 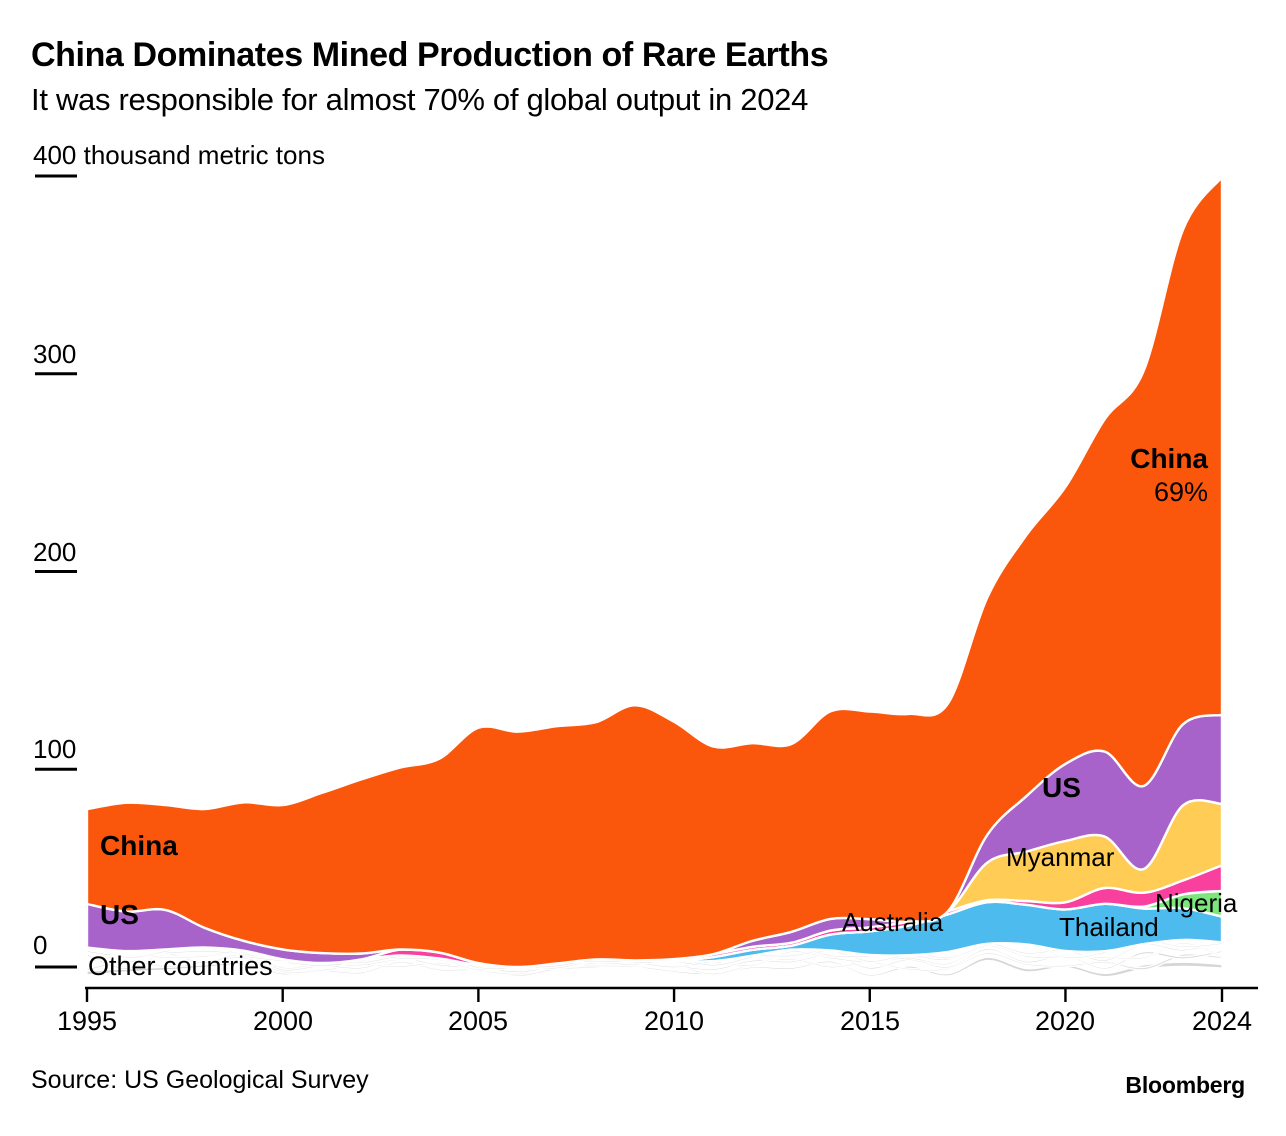 What do you see at coordinates (87, 1021) in the screenshot?
I see `x-axis-tick-label: 1995` at bounding box center [87, 1021].